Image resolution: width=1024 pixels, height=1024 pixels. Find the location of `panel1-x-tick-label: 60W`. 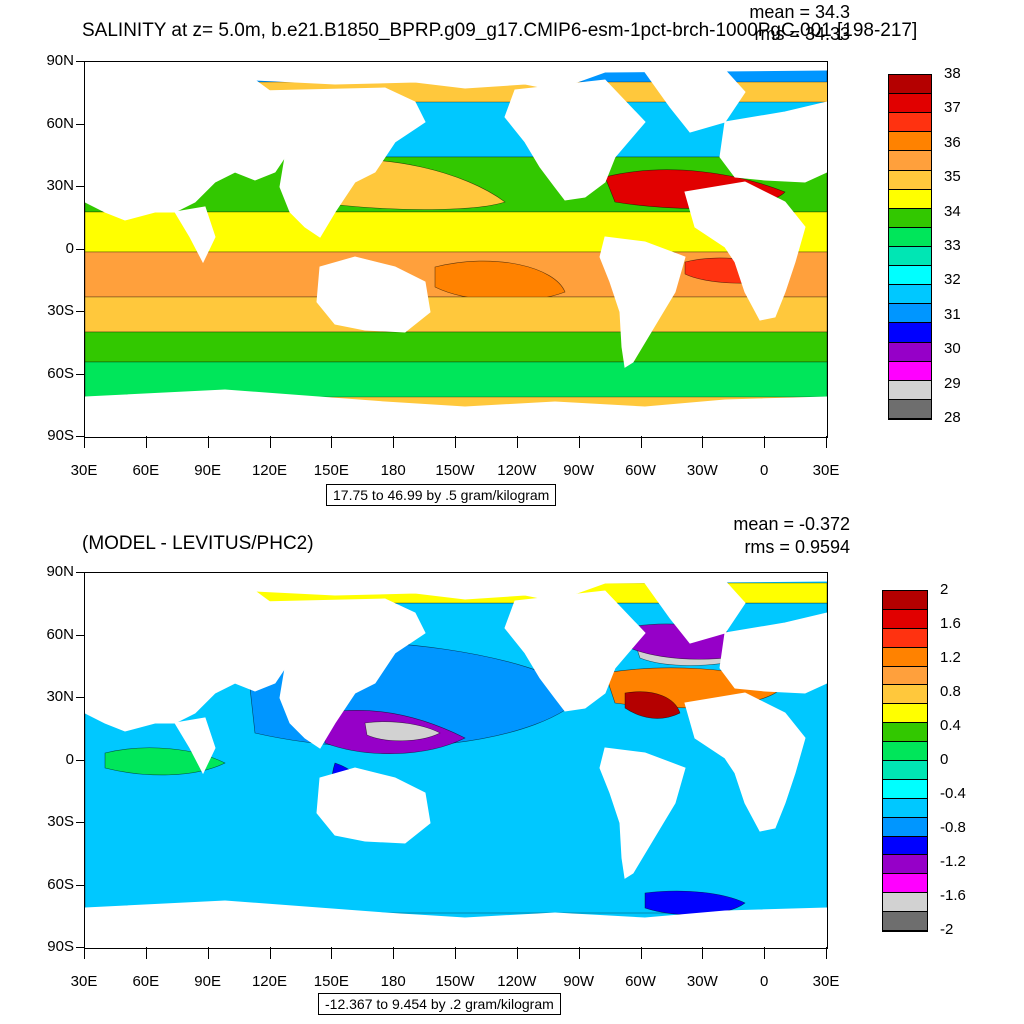

panel1-x-tick-label: 60W is located at coordinates (640, 470).